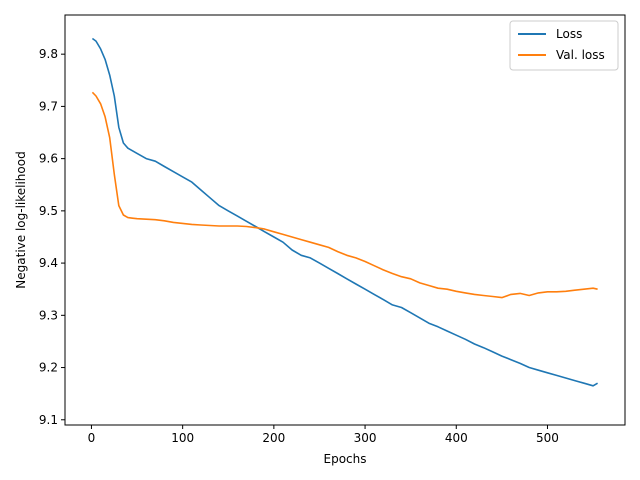 The image size is (640, 480). Describe the element at coordinates (273, 438) in the screenshot. I see `x-tick-label-2: 200` at that location.